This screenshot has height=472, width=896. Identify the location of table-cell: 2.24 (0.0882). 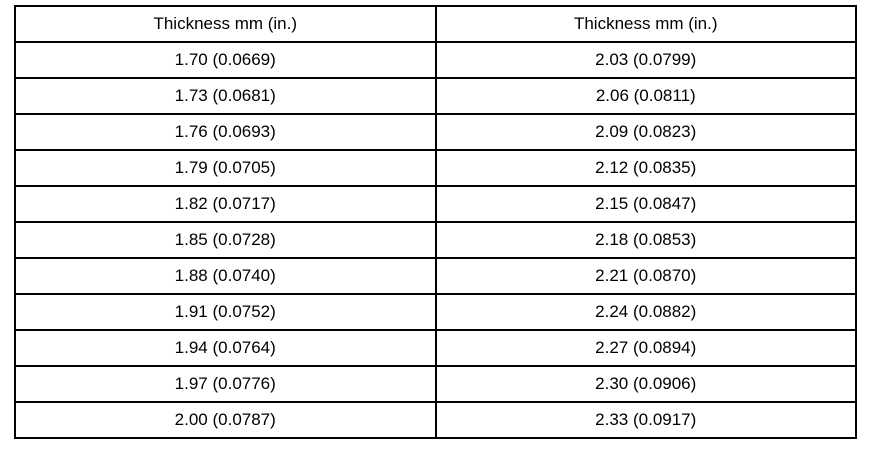
(645, 312).